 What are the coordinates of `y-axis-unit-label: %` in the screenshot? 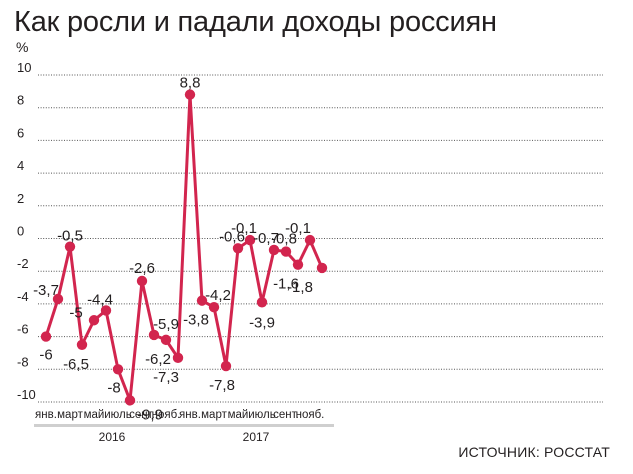 It's located at (22, 47).